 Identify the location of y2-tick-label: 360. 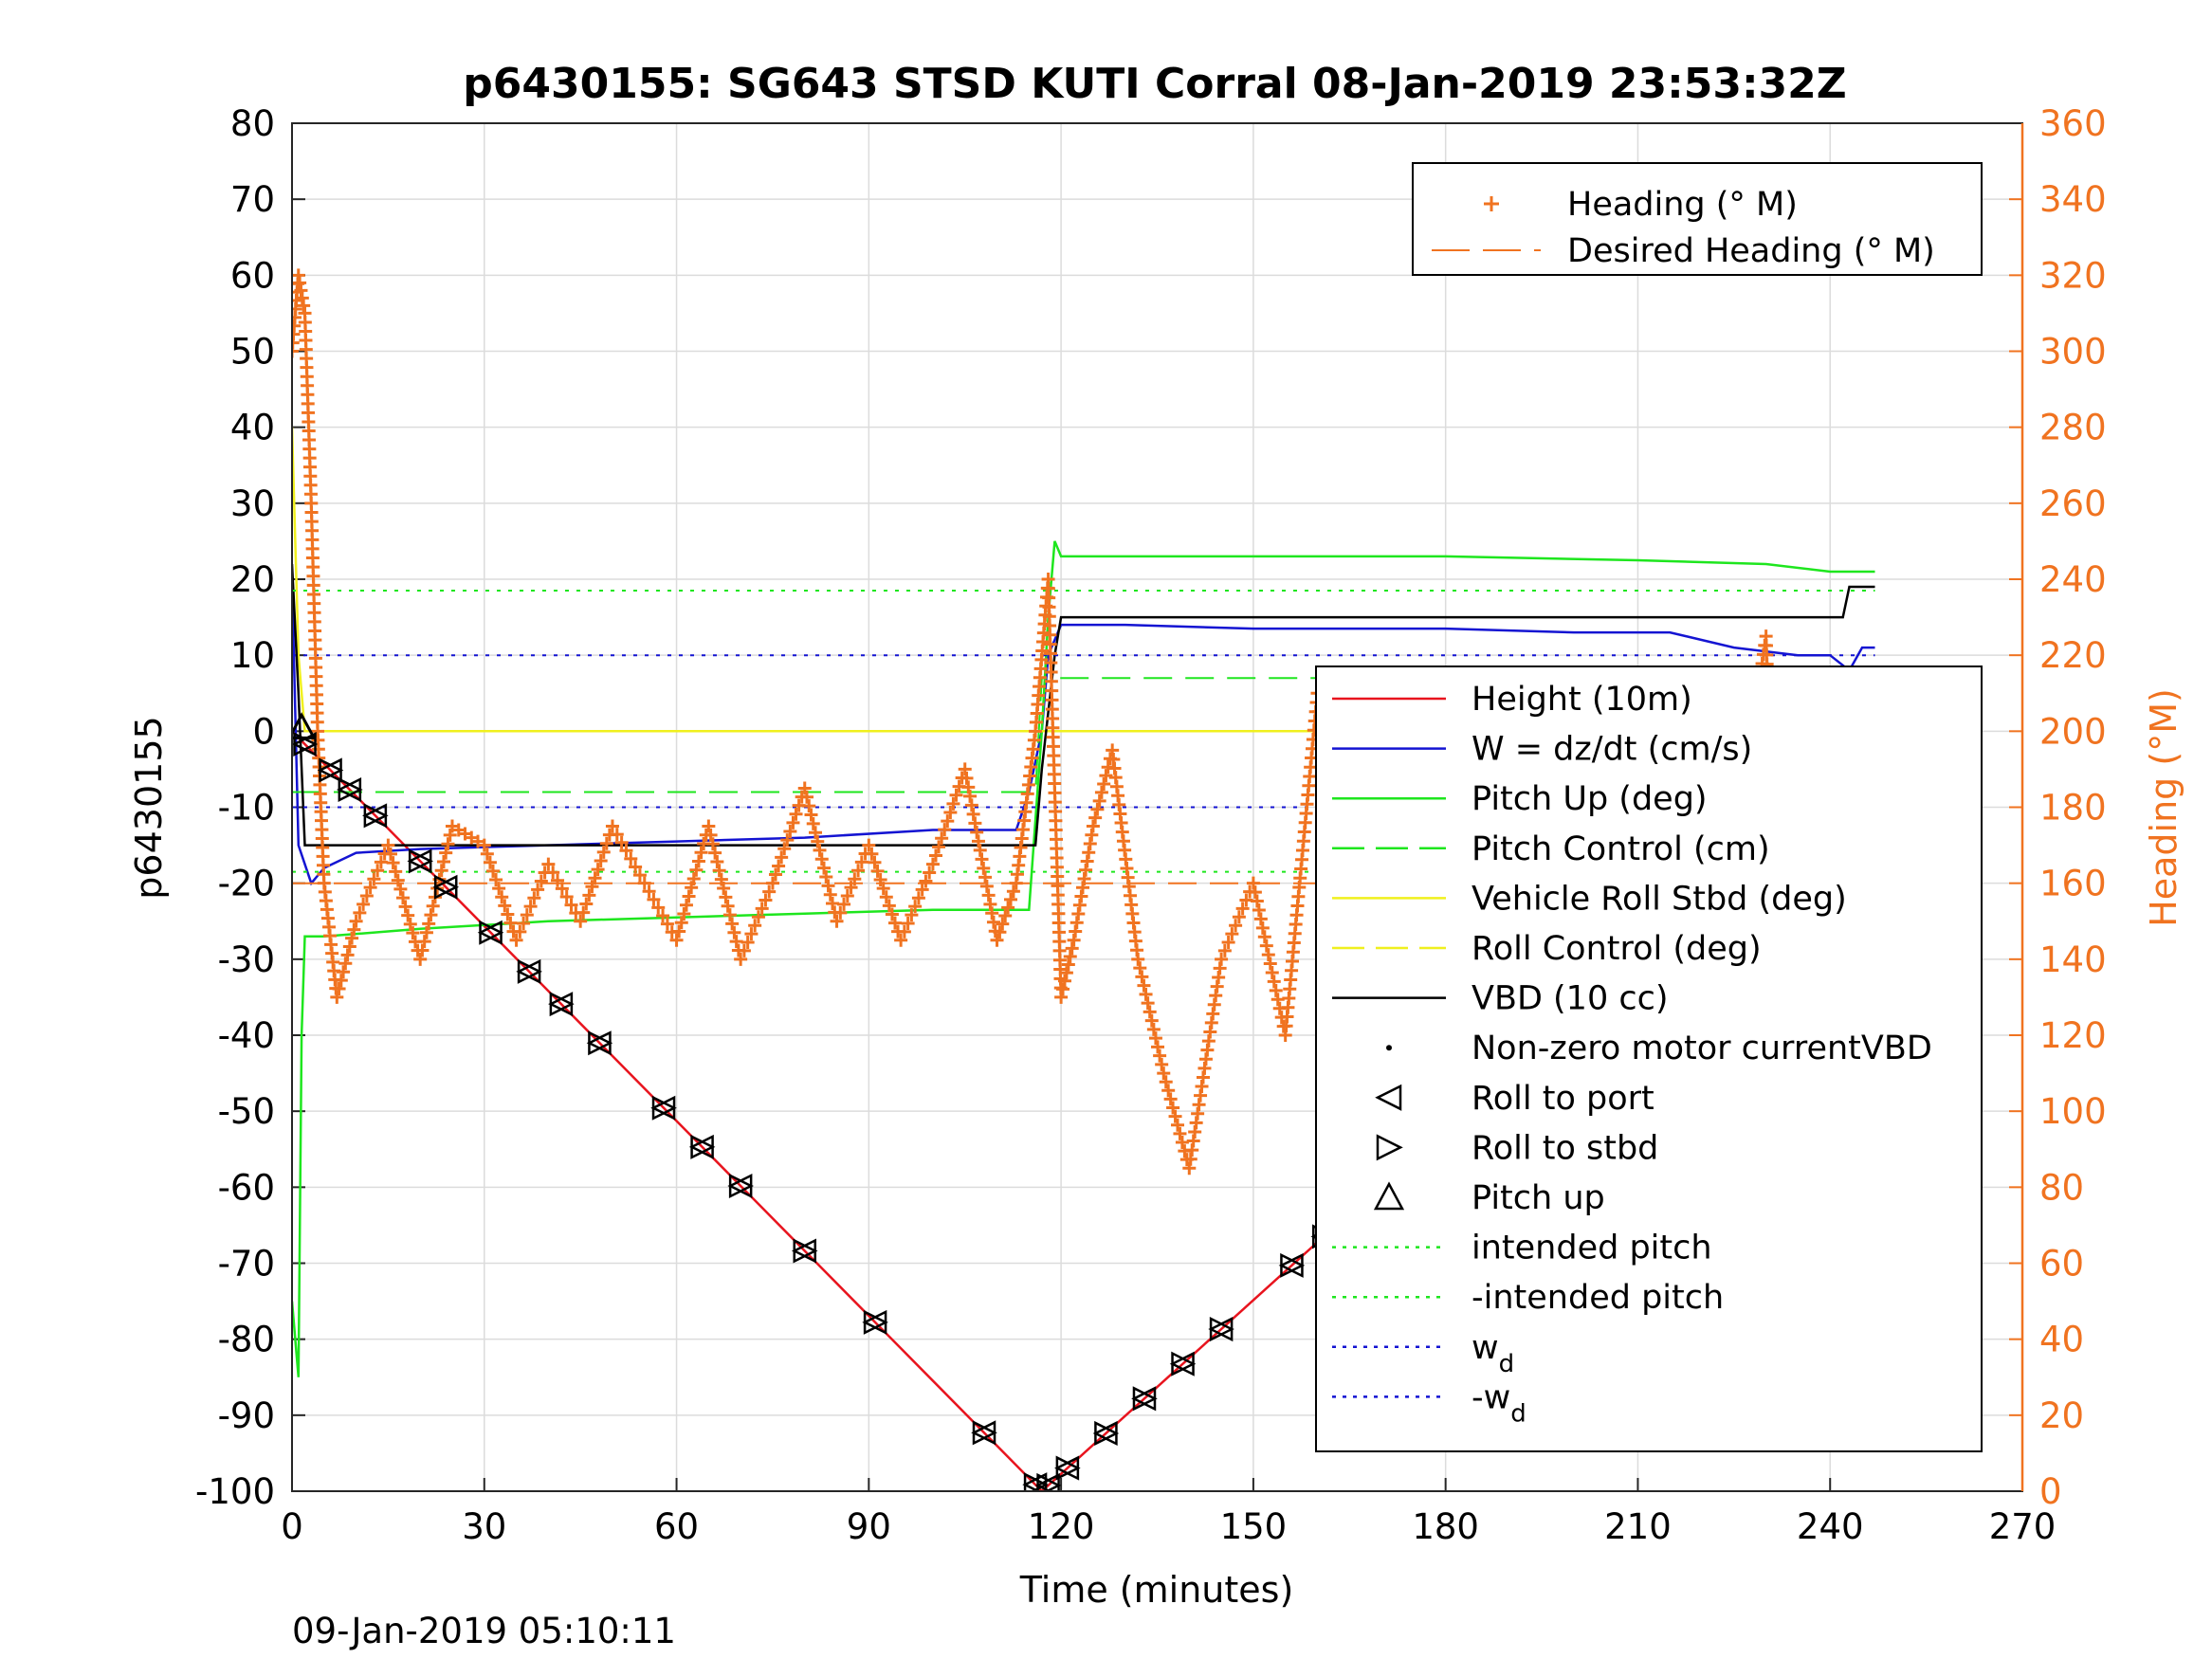
(2073, 123).